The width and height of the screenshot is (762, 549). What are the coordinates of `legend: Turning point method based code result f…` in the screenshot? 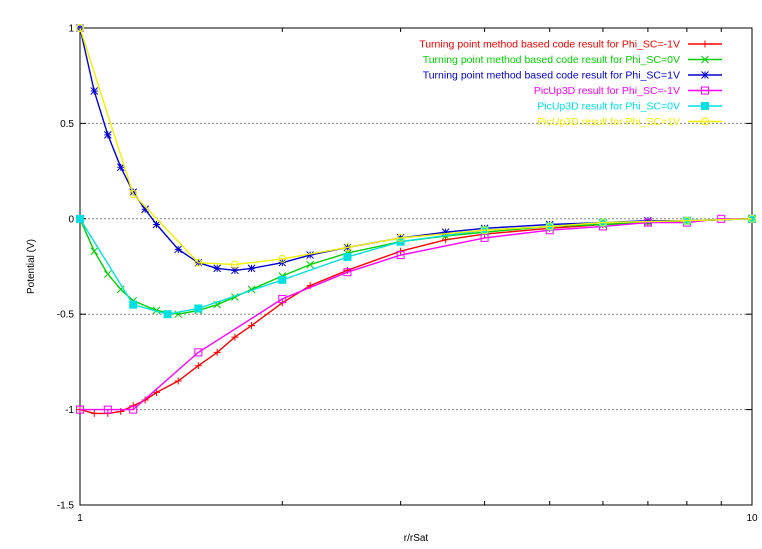 It's located at (570, 83).